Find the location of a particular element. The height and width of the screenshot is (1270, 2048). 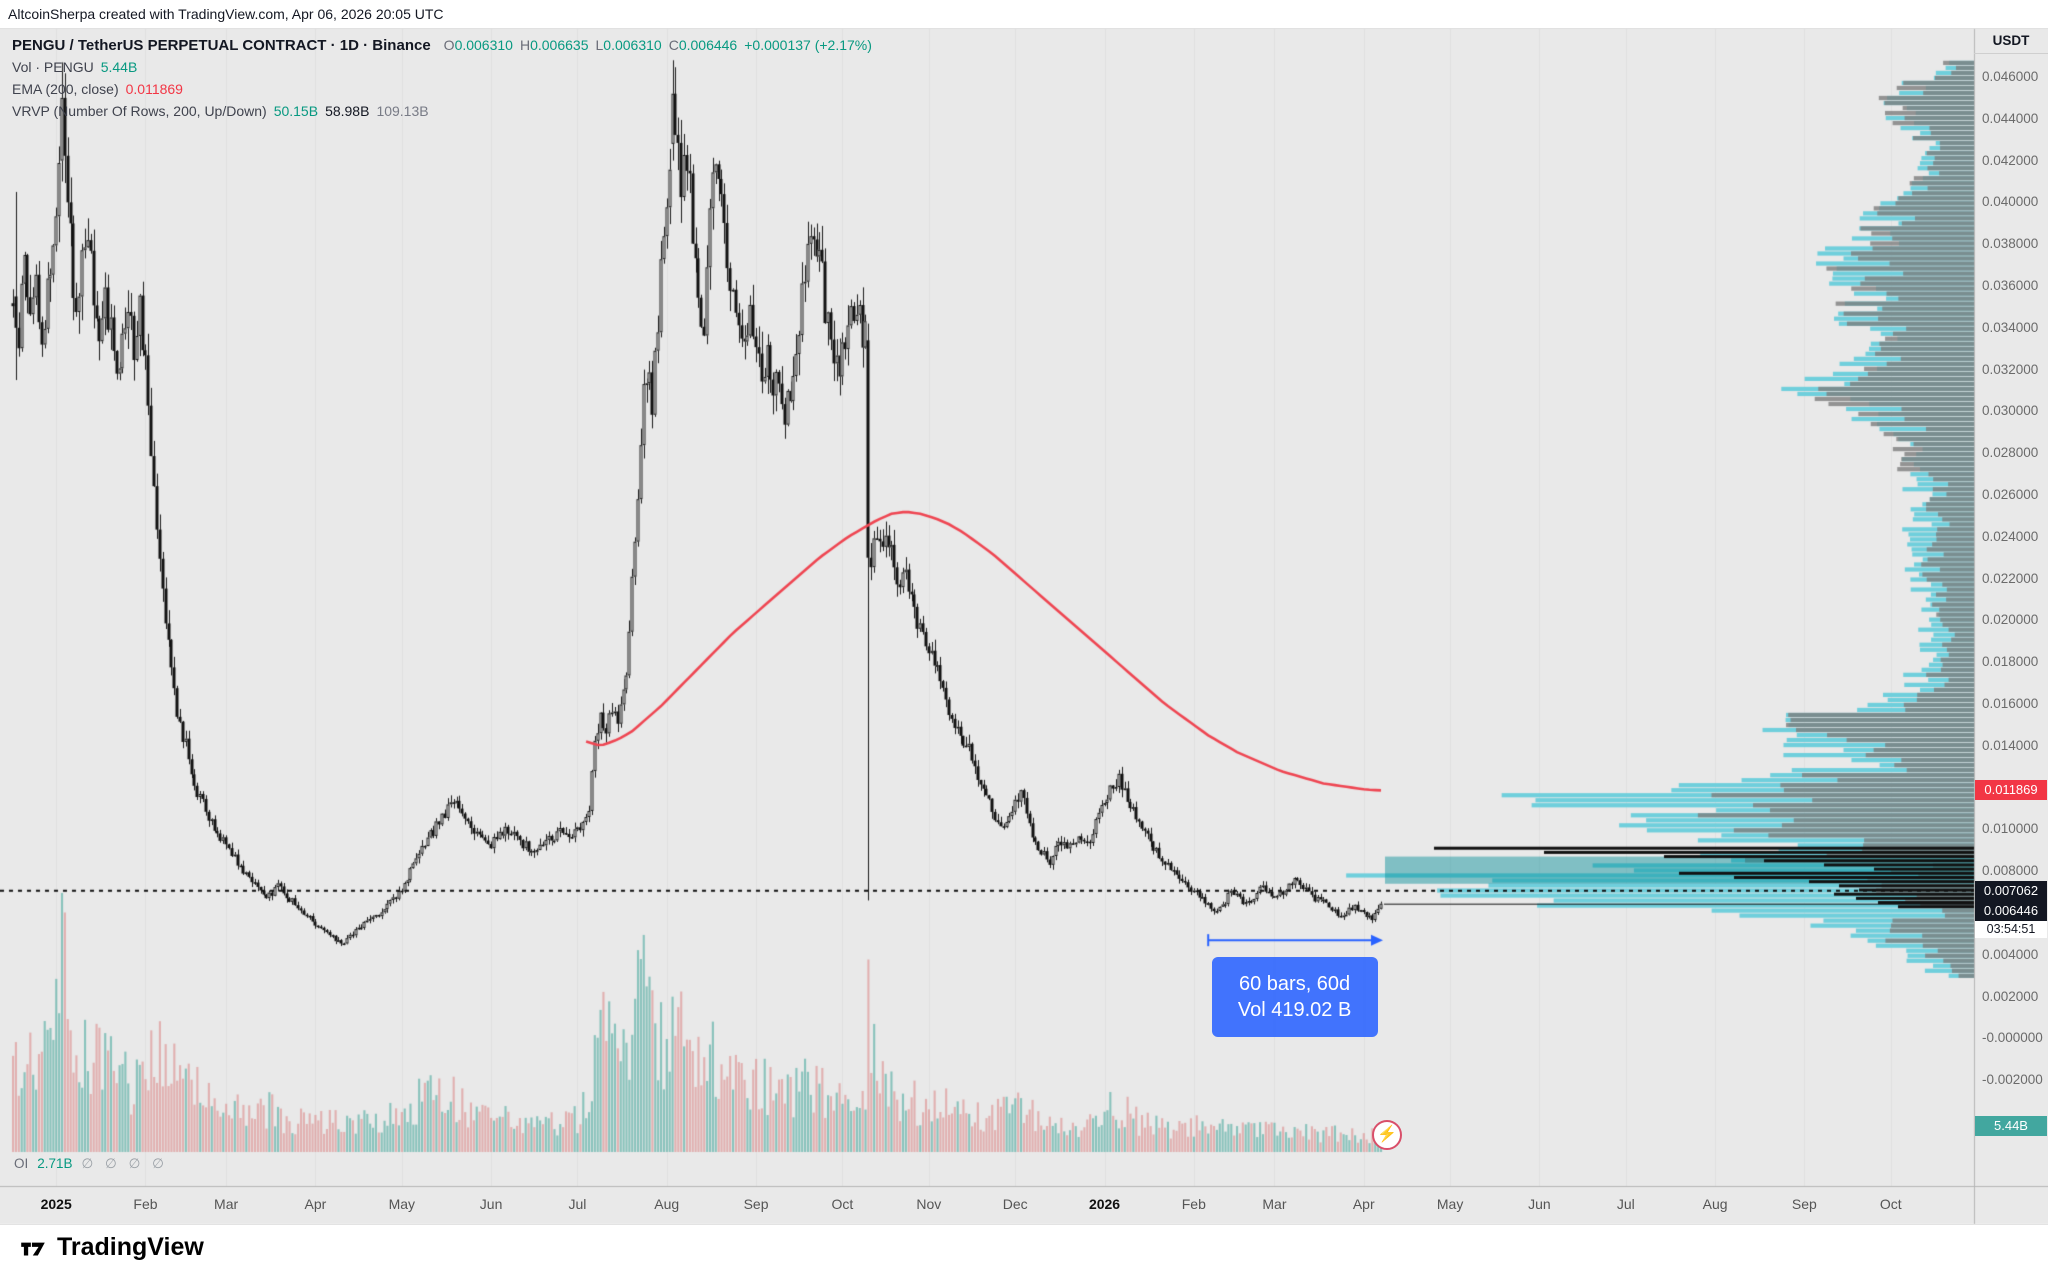

vrvp-indicator-label: VRVP (Number Of Rows, 200, Up/Down) is located at coordinates (139, 111).